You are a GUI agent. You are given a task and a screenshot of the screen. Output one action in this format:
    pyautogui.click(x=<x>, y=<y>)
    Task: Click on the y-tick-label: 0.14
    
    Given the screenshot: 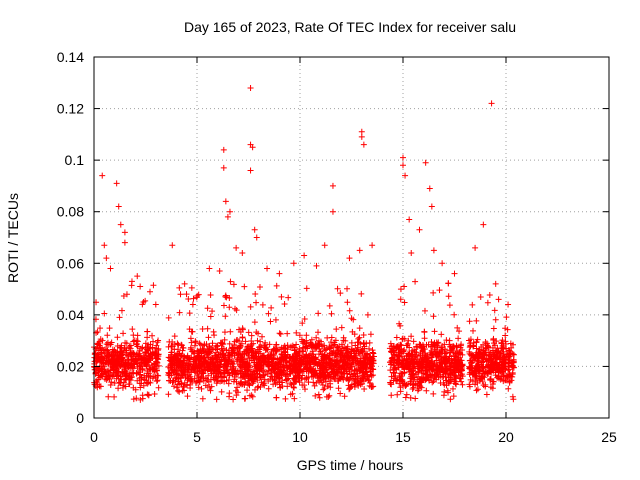 What is the action you would take?
    pyautogui.click(x=70, y=57)
    